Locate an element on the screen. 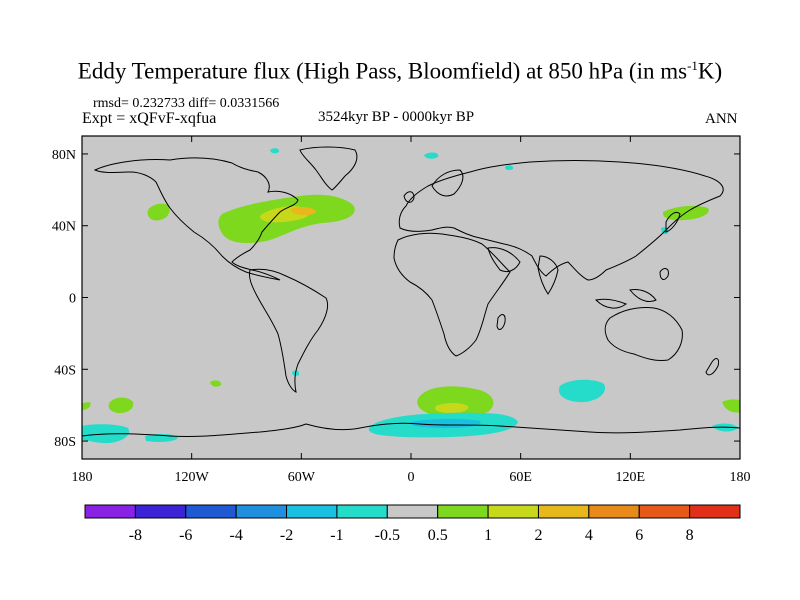 The width and height of the screenshot is (800, 600). coast-north-america is located at coordinates (196, 219).